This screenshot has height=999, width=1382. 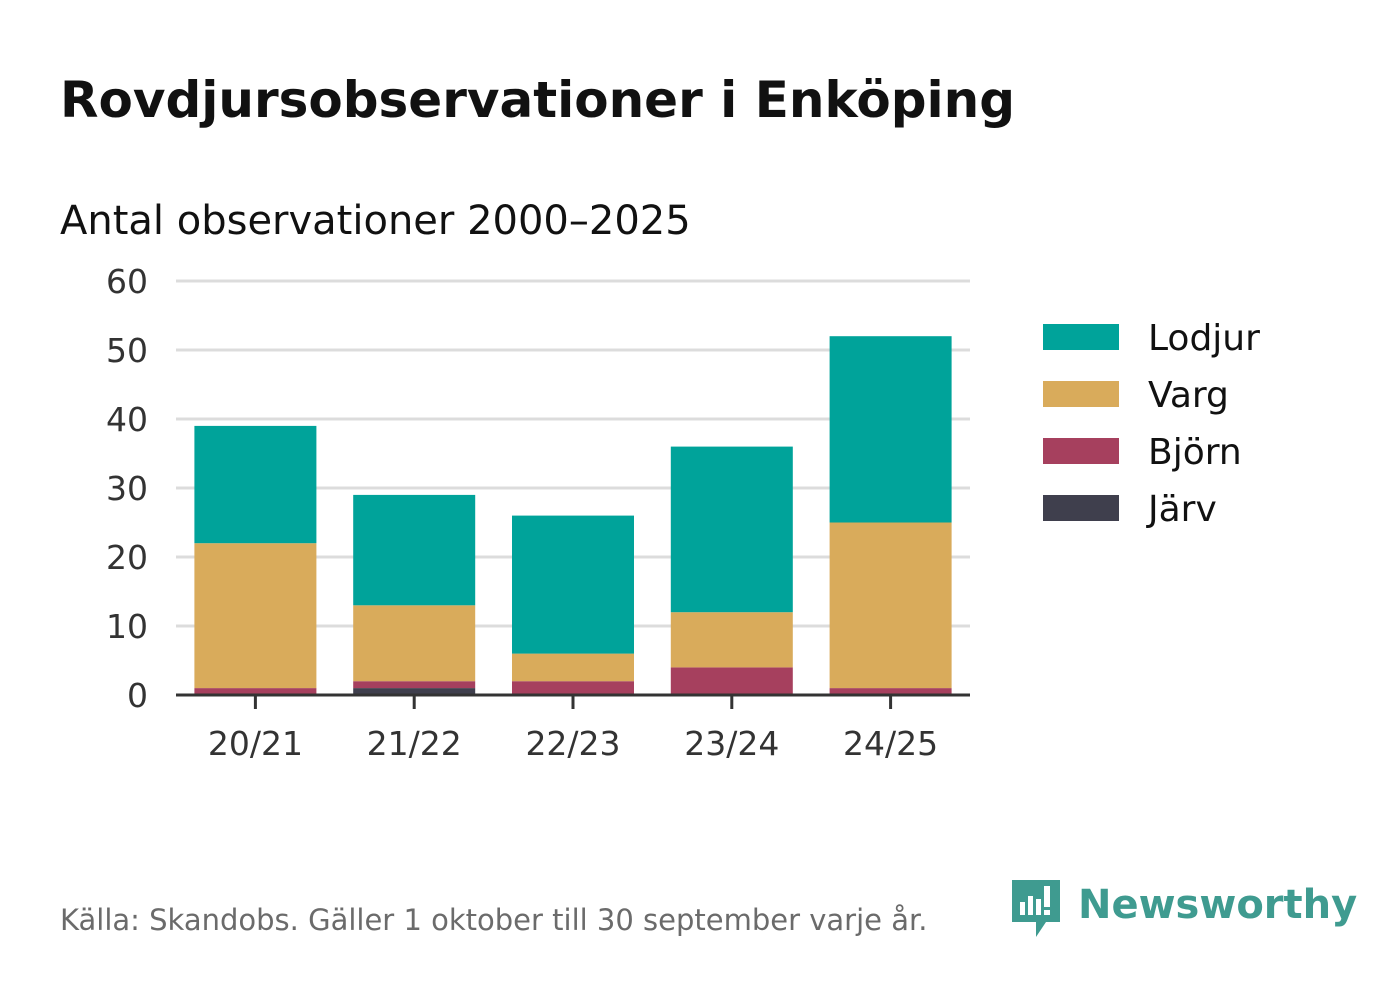 I want to click on x-axis, so click(x=573, y=701).